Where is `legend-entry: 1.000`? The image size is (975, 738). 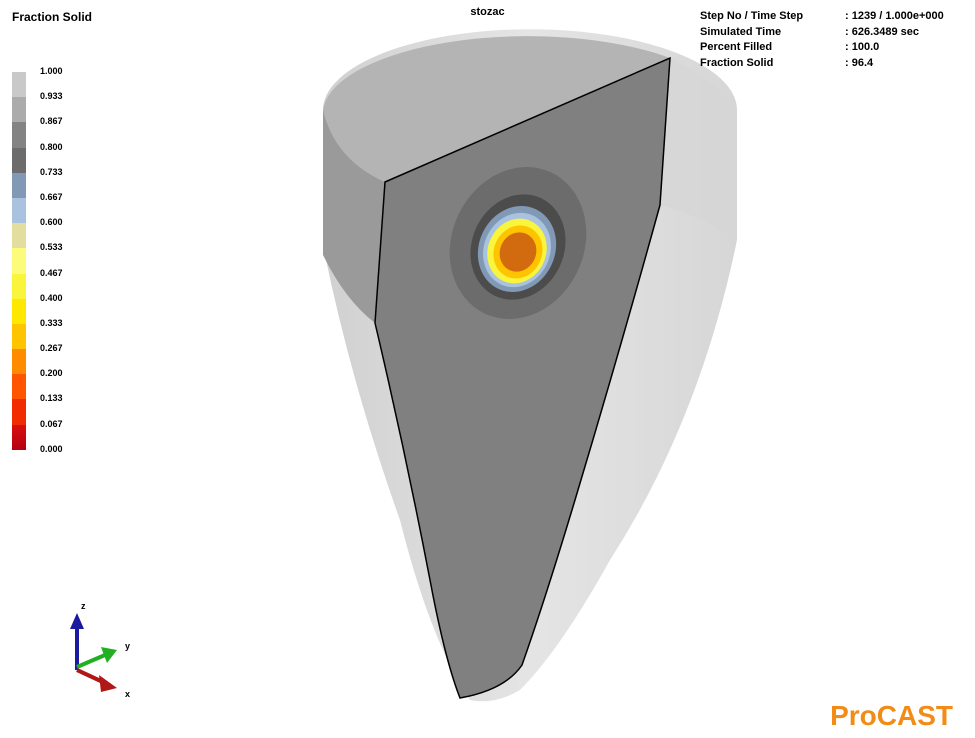
legend-entry: 1.000 is located at coordinates (72, 82).